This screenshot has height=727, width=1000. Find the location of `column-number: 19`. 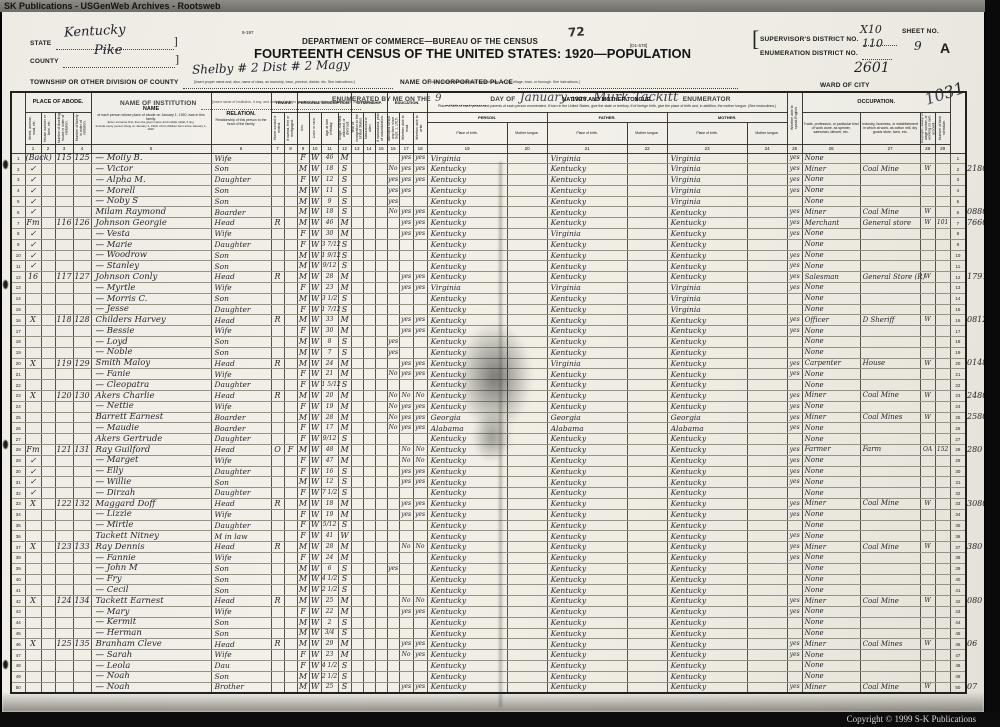

column-number: 19 is located at coordinates (467, 148).